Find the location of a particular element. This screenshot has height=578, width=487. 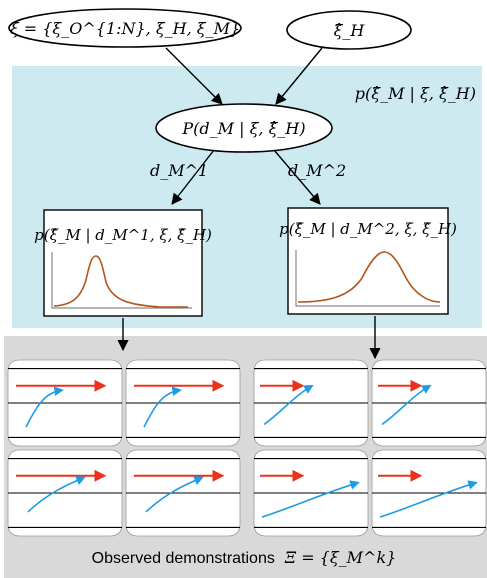

p-dm-label: P(d_M | ξ, ξ̂_H) is located at coordinates (243, 128).